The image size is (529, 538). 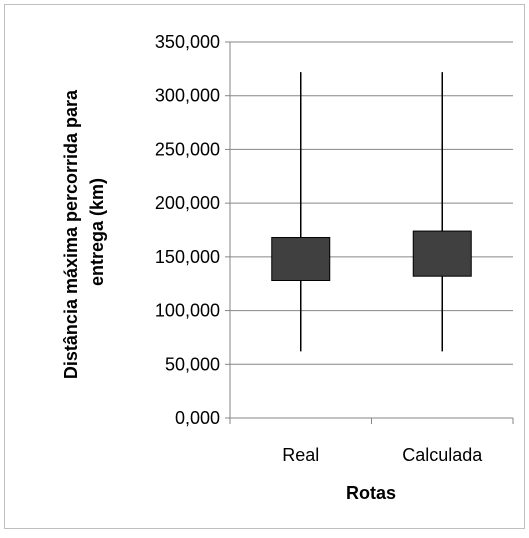 I want to click on y-tick-label: 100,000, so click(x=187, y=311).